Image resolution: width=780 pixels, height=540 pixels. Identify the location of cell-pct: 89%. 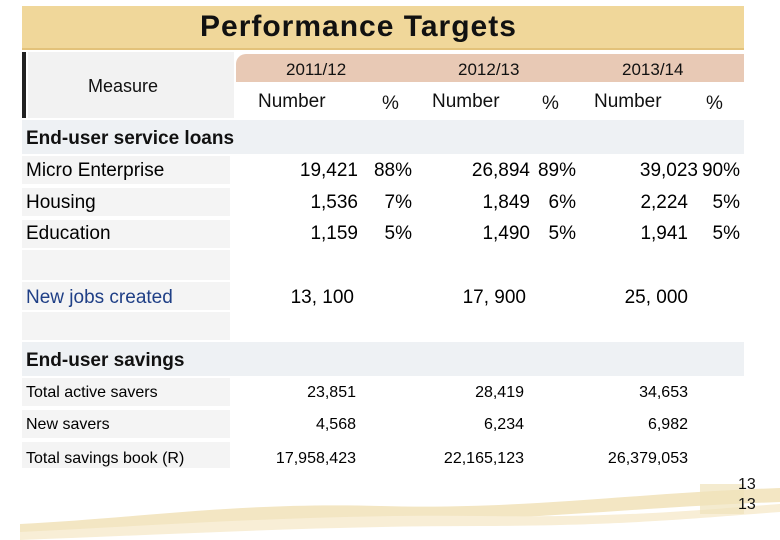
(556, 170).